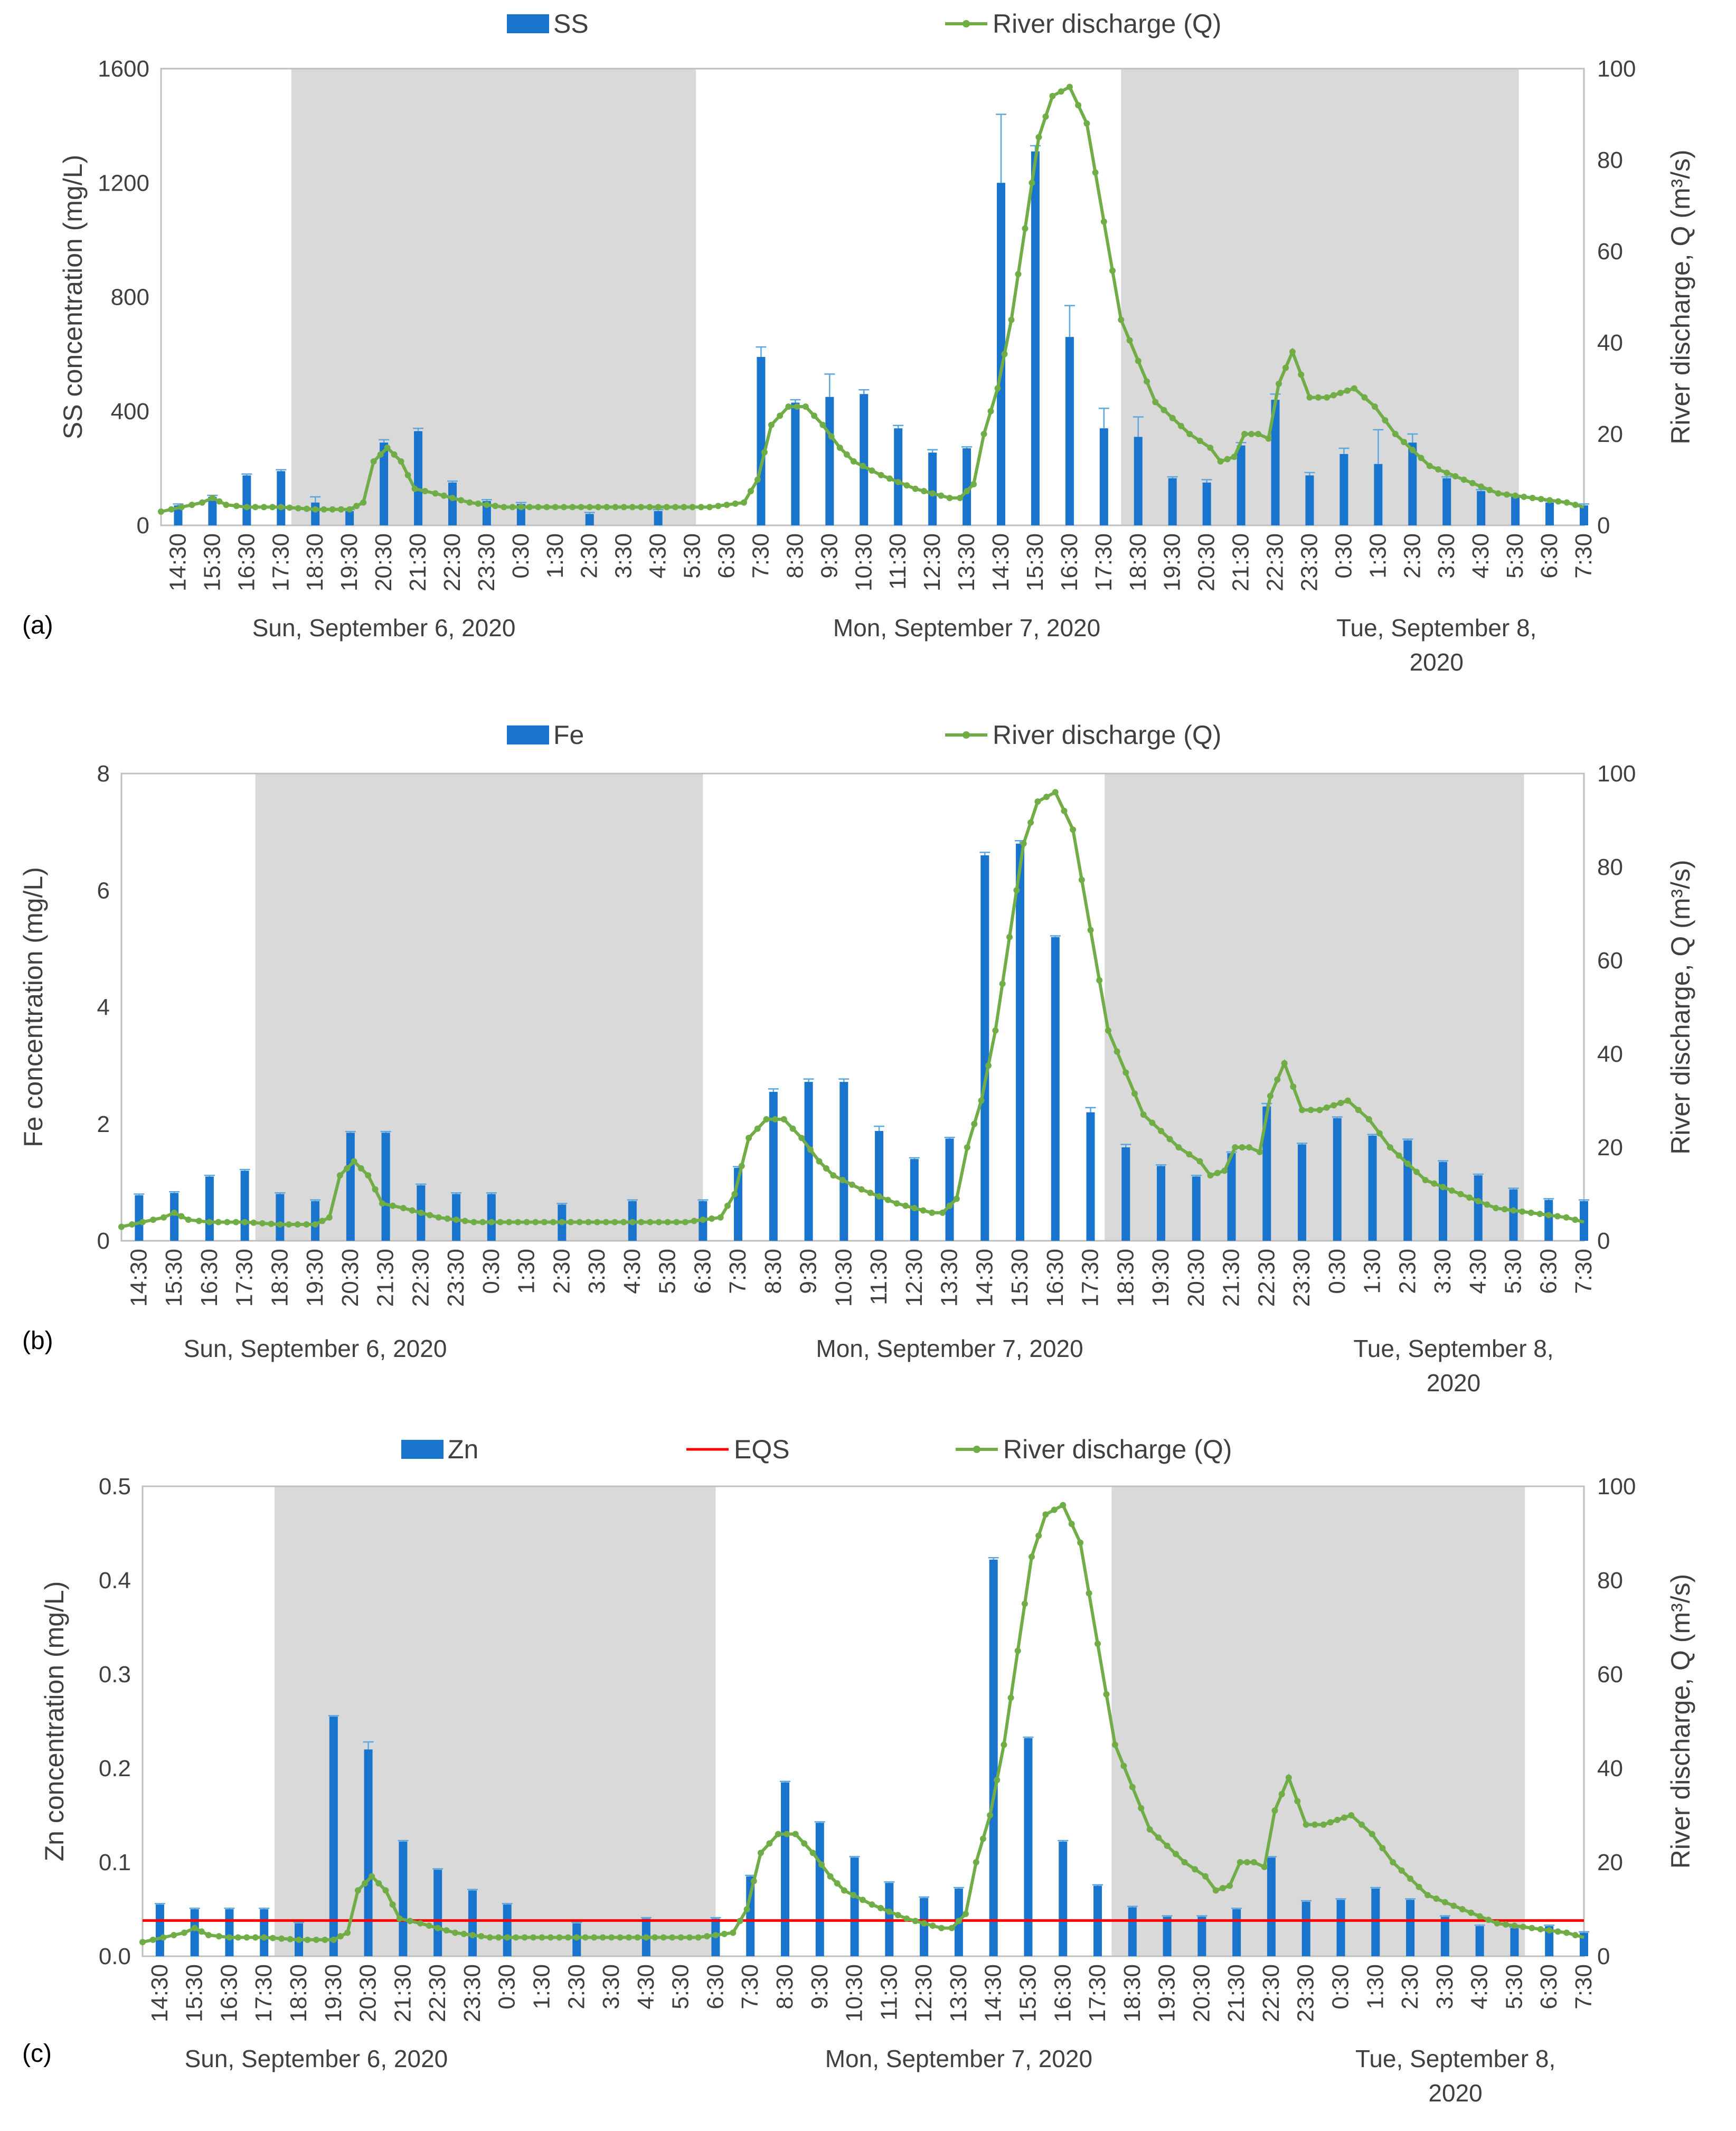 This screenshot has height=2131, width=1736. What do you see at coordinates (1584, 1272) in the screenshot?
I see `x-tick-label: 7:30` at bounding box center [1584, 1272].